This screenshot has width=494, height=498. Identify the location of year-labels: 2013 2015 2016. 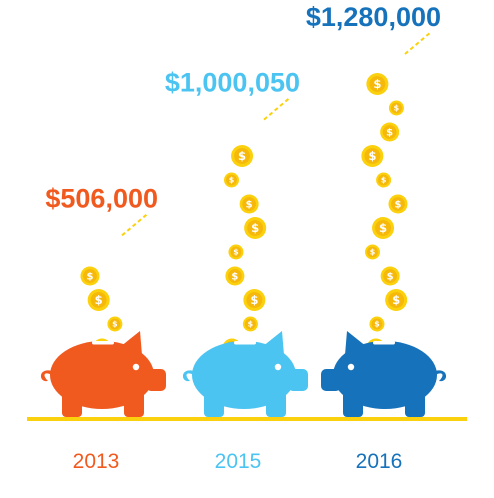
(238, 461).